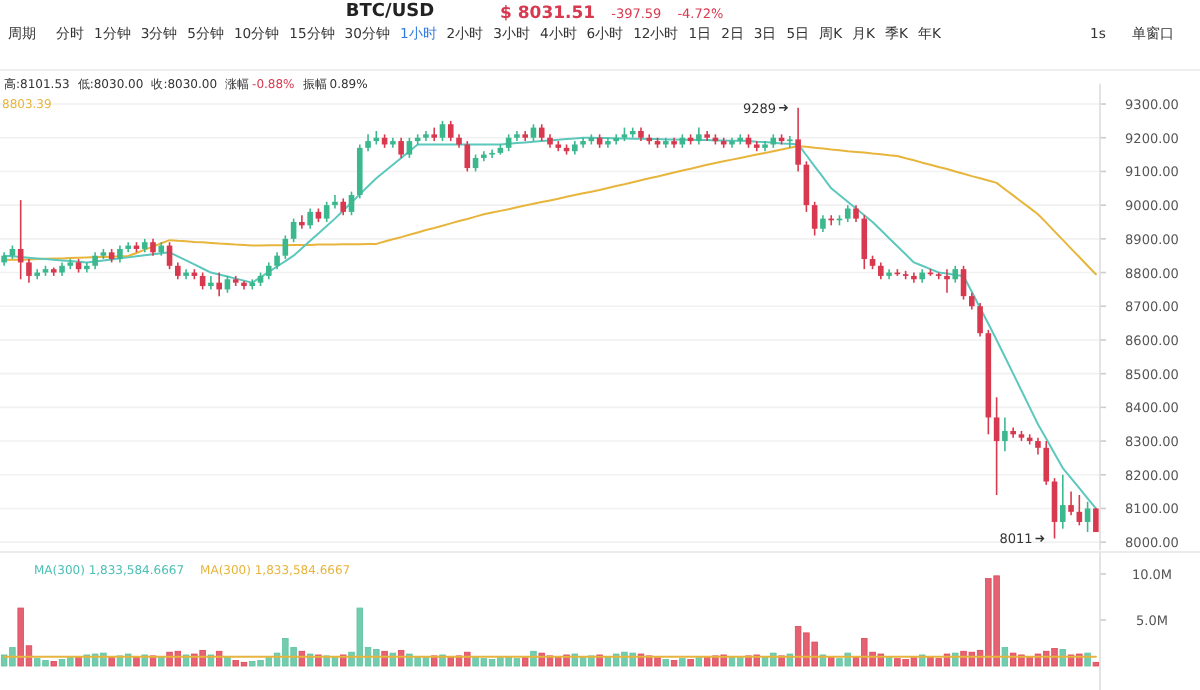  I want to click on text: $ 8031.51, so click(548, 14).